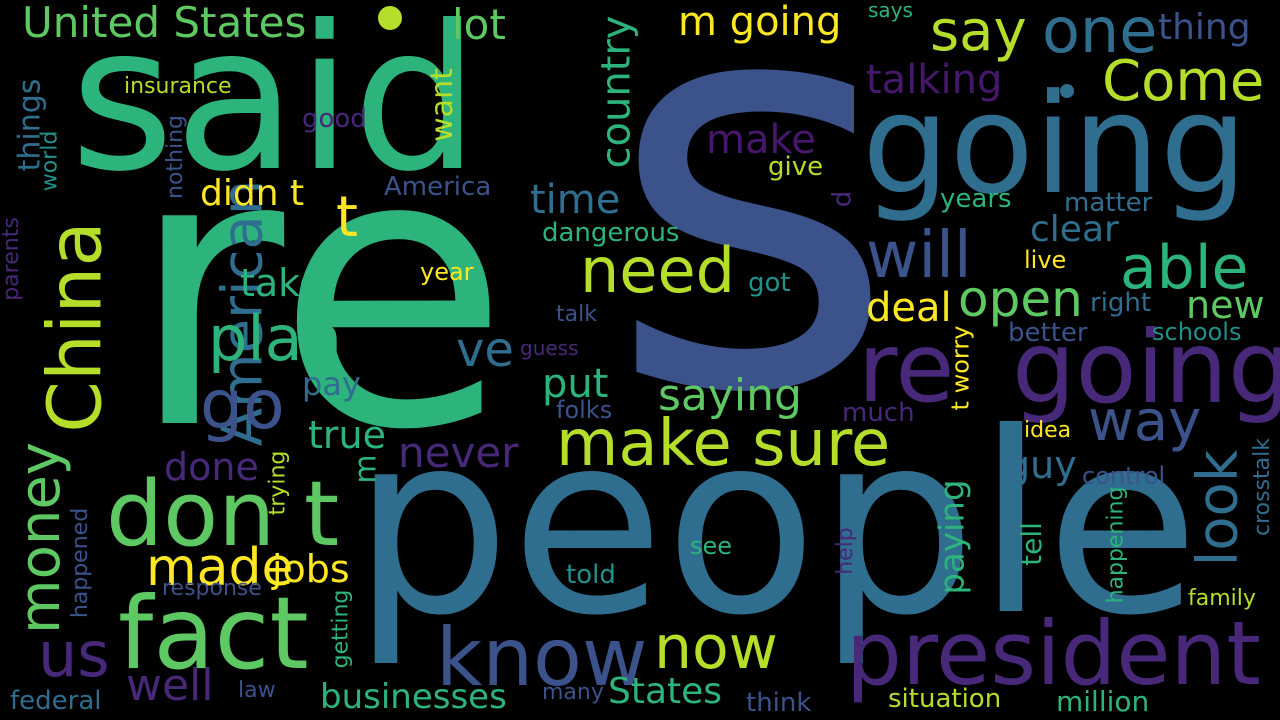  What do you see at coordinates (976, 199) in the screenshot?
I see `word-years: years` at bounding box center [976, 199].